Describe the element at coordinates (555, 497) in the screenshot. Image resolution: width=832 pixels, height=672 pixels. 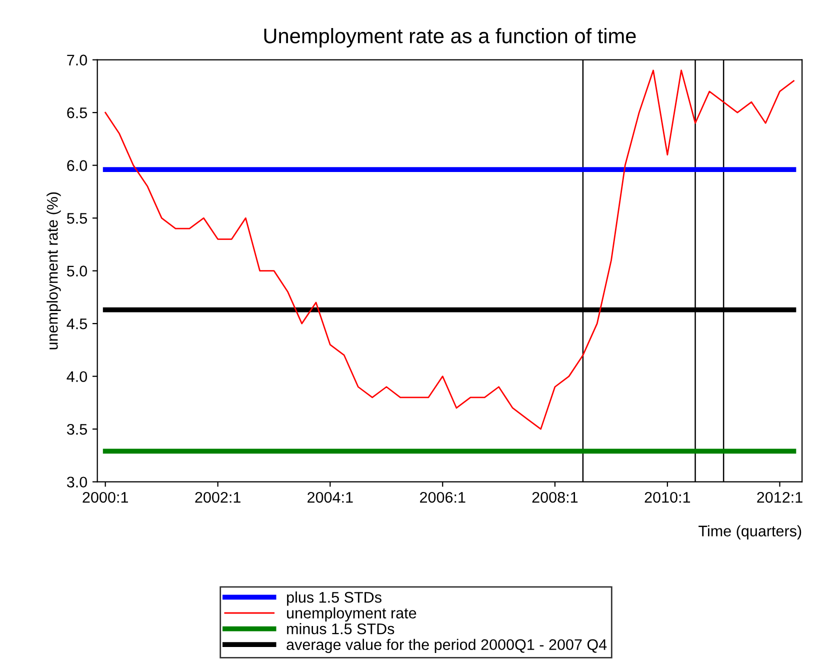
I see `x-tick-label: 2008:1` at that location.